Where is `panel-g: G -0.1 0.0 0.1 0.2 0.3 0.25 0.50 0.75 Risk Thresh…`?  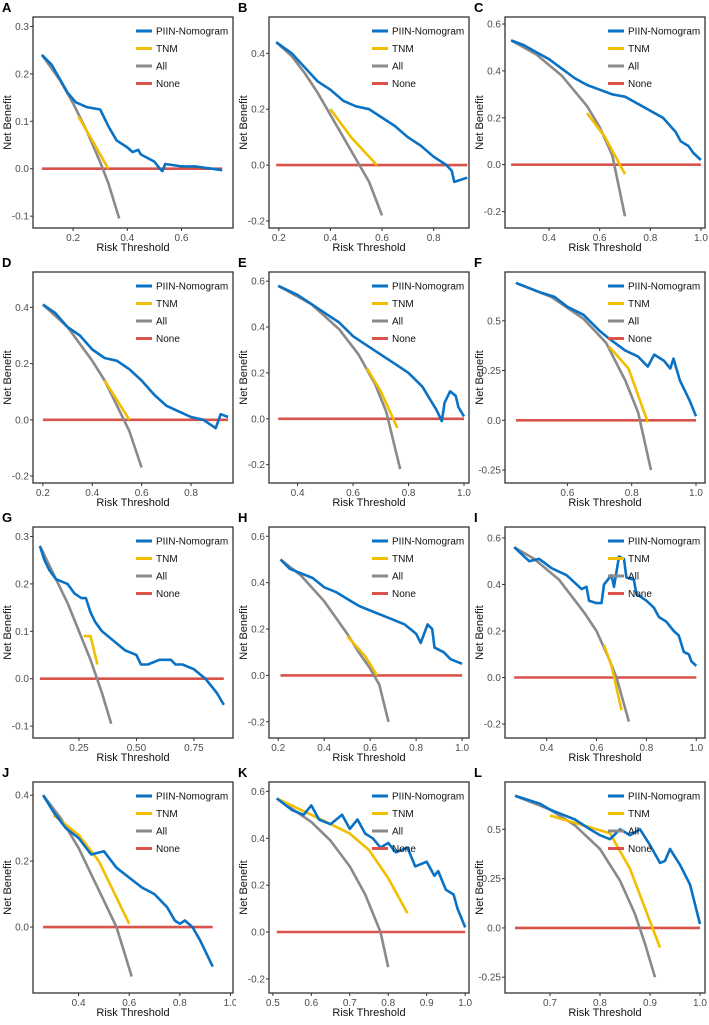 panel-g: G -0.1 0.0 0.1 0.2 0.3 0.25 0.50 0.75 Risk Thresh… is located at coordinates (118, 637).